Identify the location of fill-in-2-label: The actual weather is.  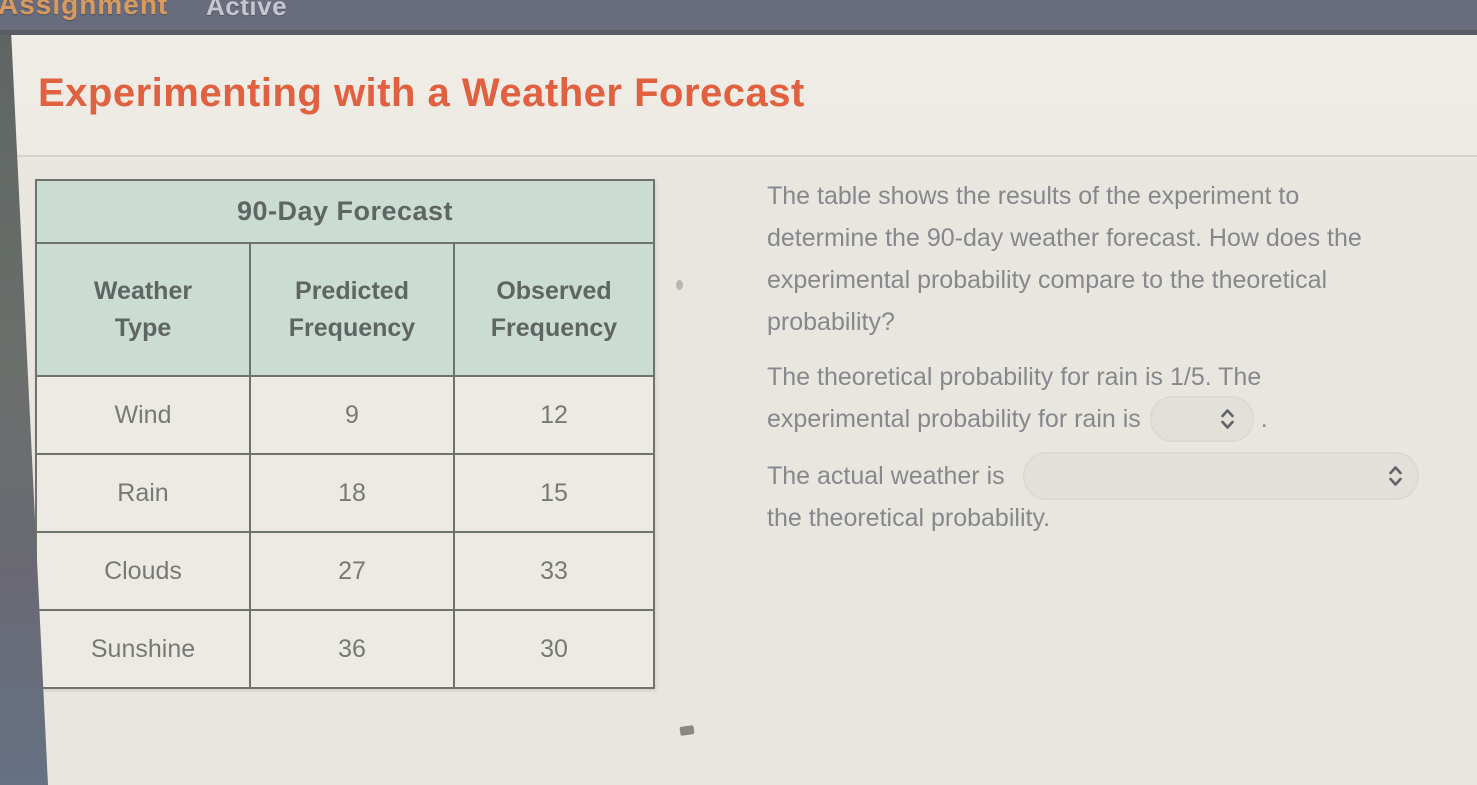
(886, 475).